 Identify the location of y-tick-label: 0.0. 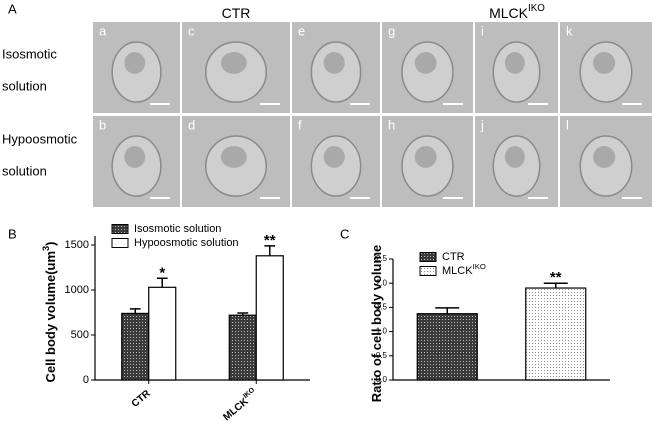
(382, 379).